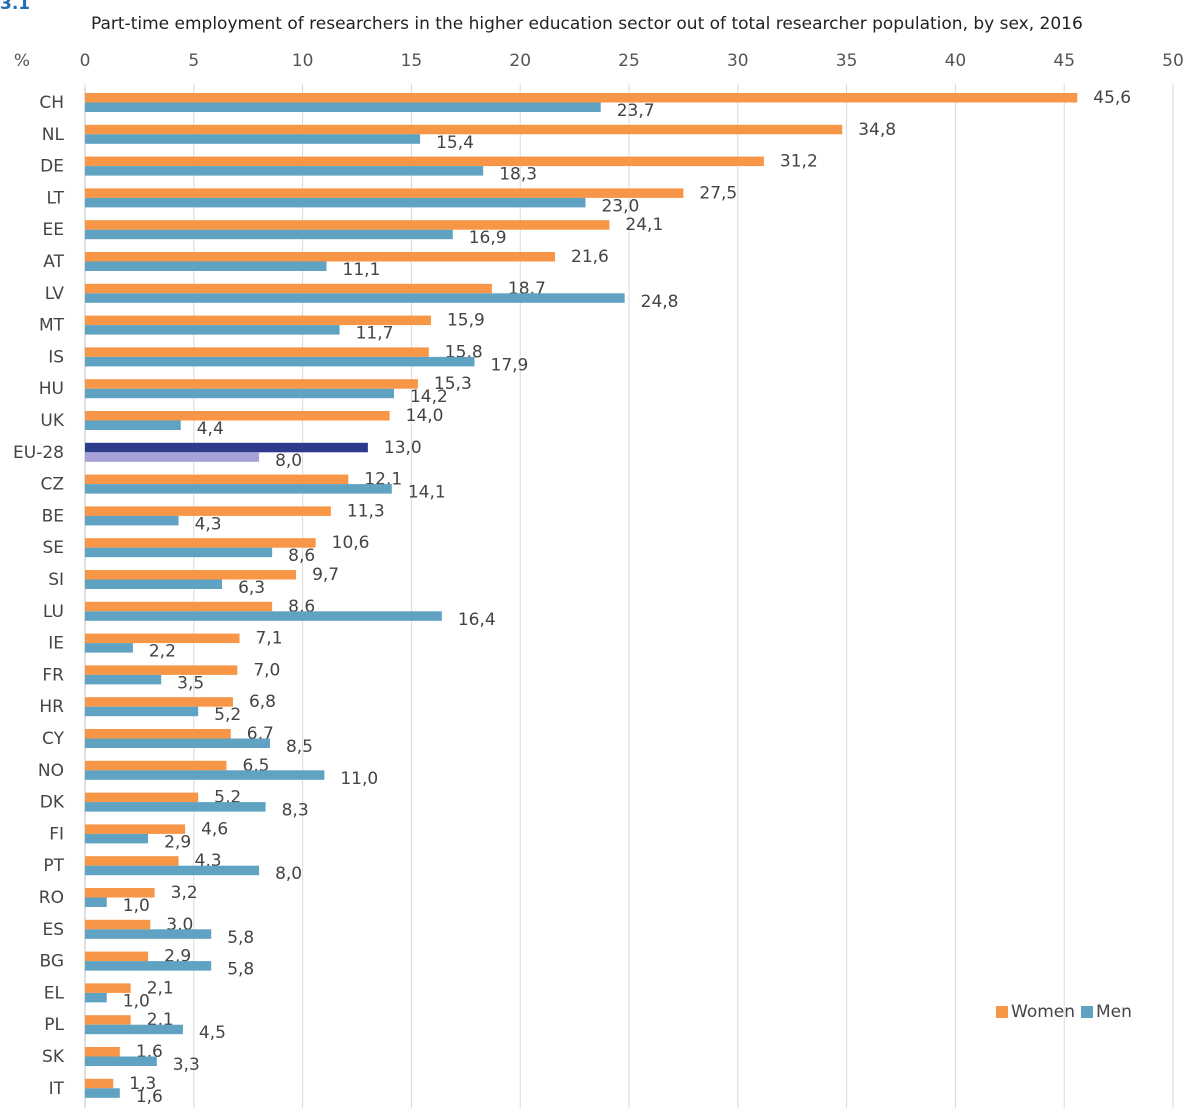 This screenshot has width=1195, height=1108. I want to click on category-label-mt: MT, so click(52, 326).